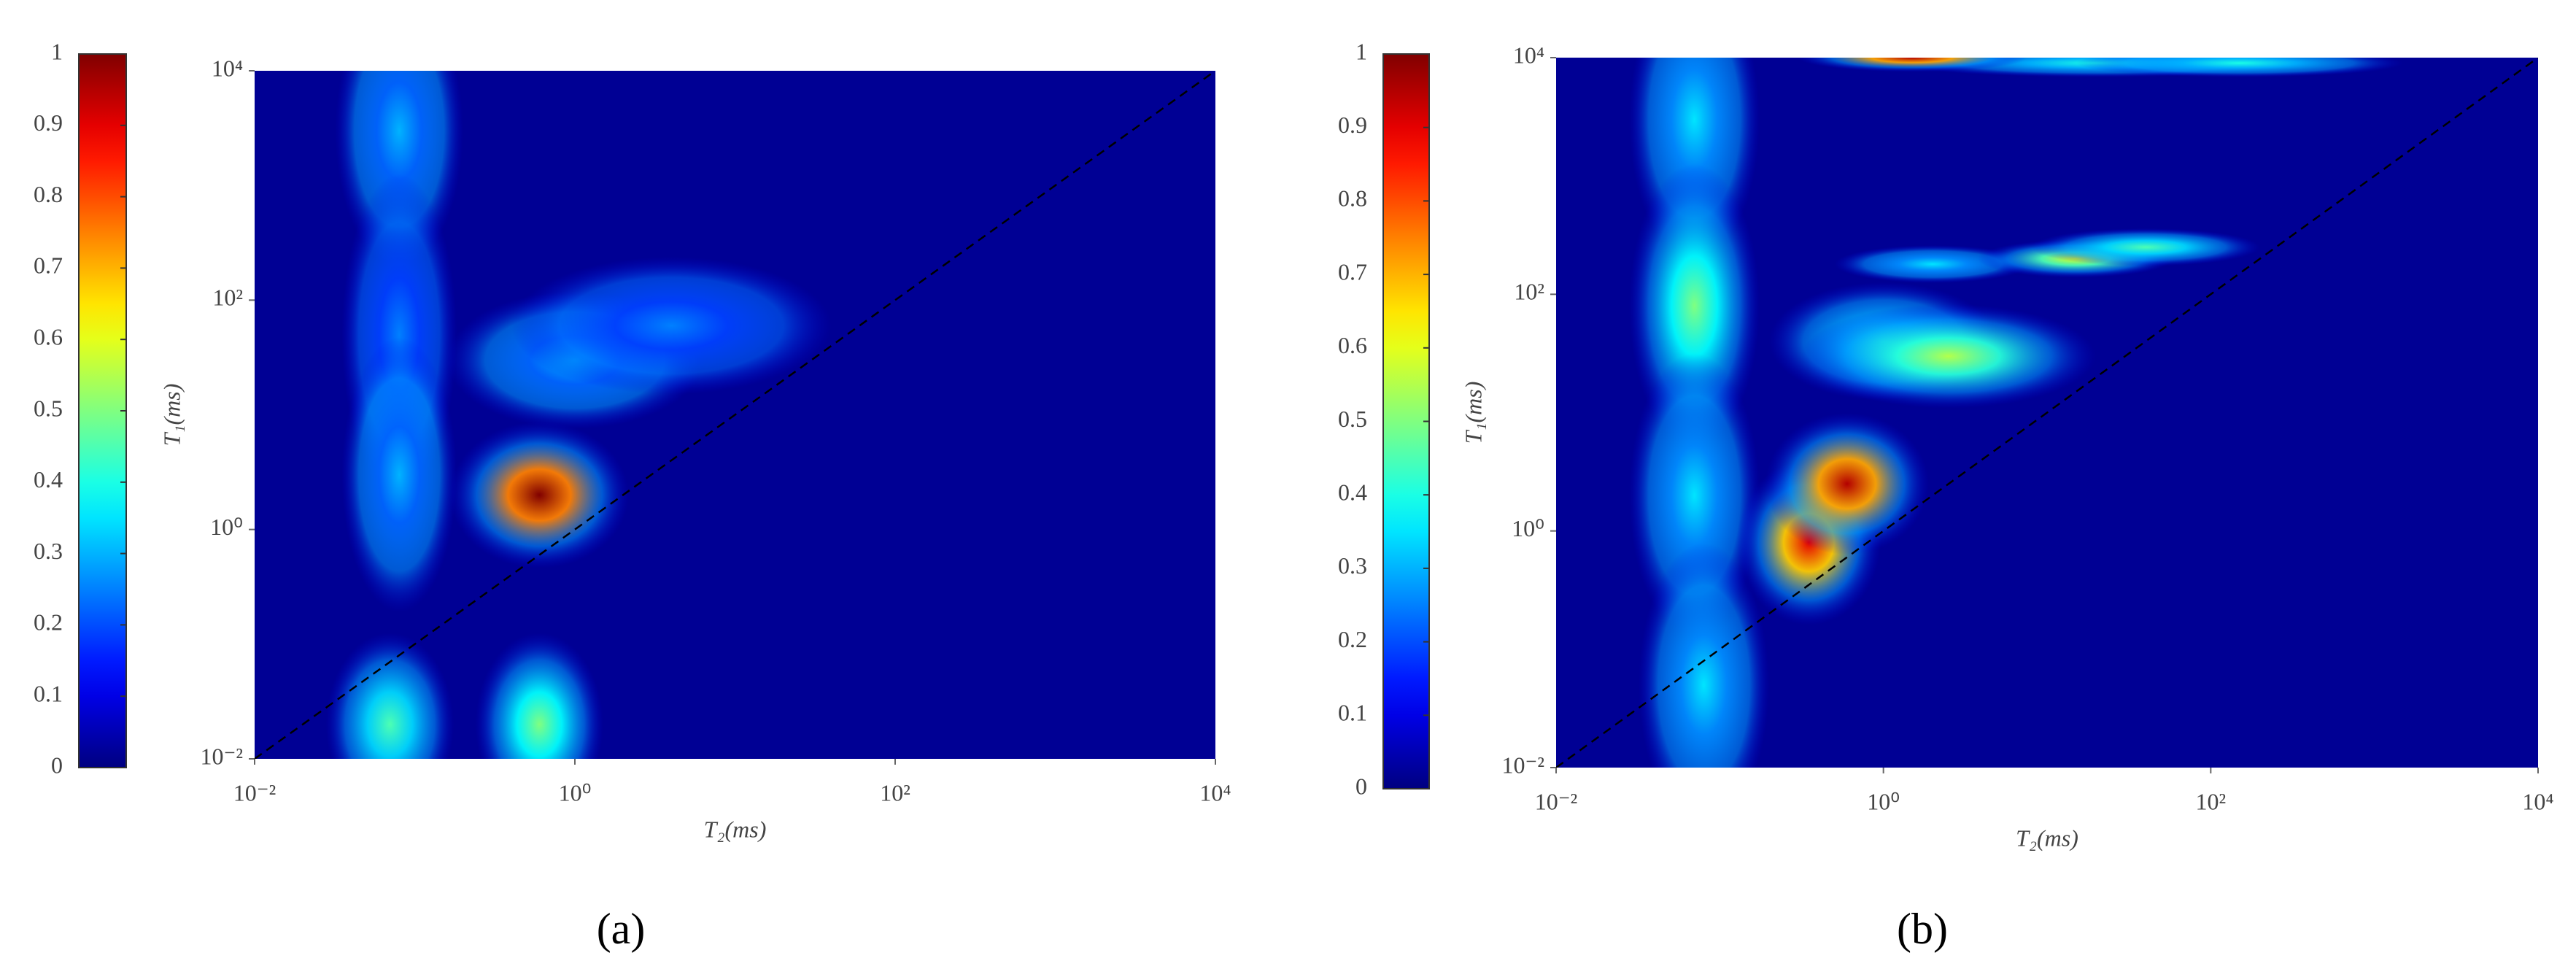 This screenshot has width=2576, height=977. I want to click on panel-label: (b), so click(1922, 929).